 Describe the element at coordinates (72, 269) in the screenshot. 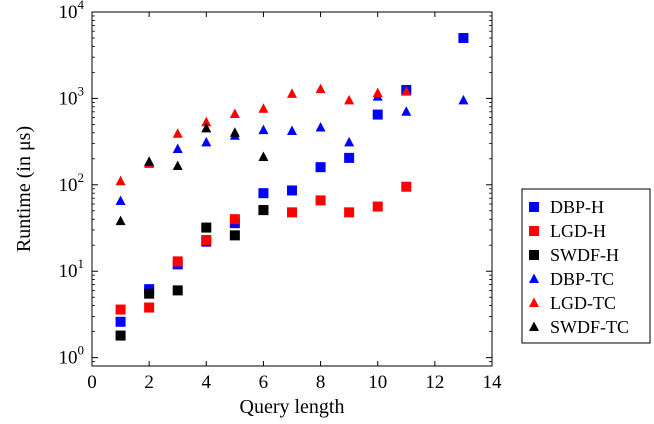

I see `y-tick-label: 10¹` at that location.